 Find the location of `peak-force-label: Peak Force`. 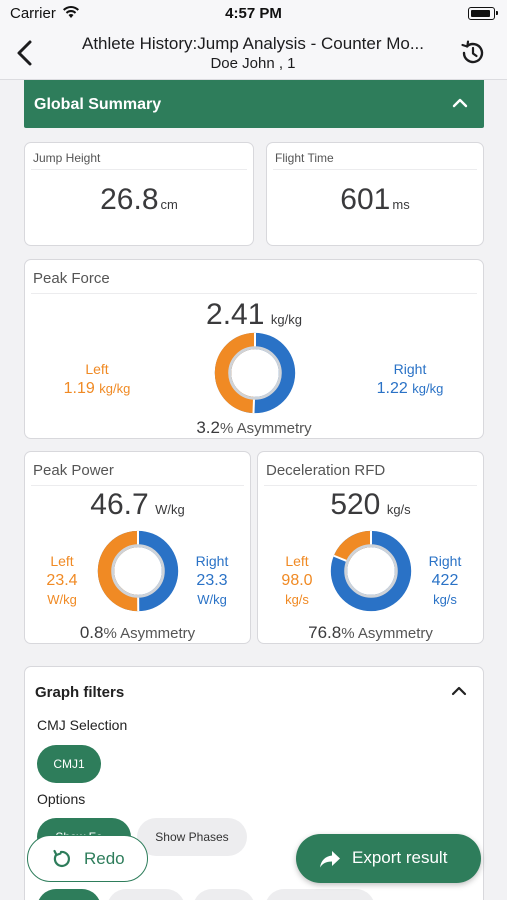

peak-force-label: Peak Force is located at coordinates (71, 278).